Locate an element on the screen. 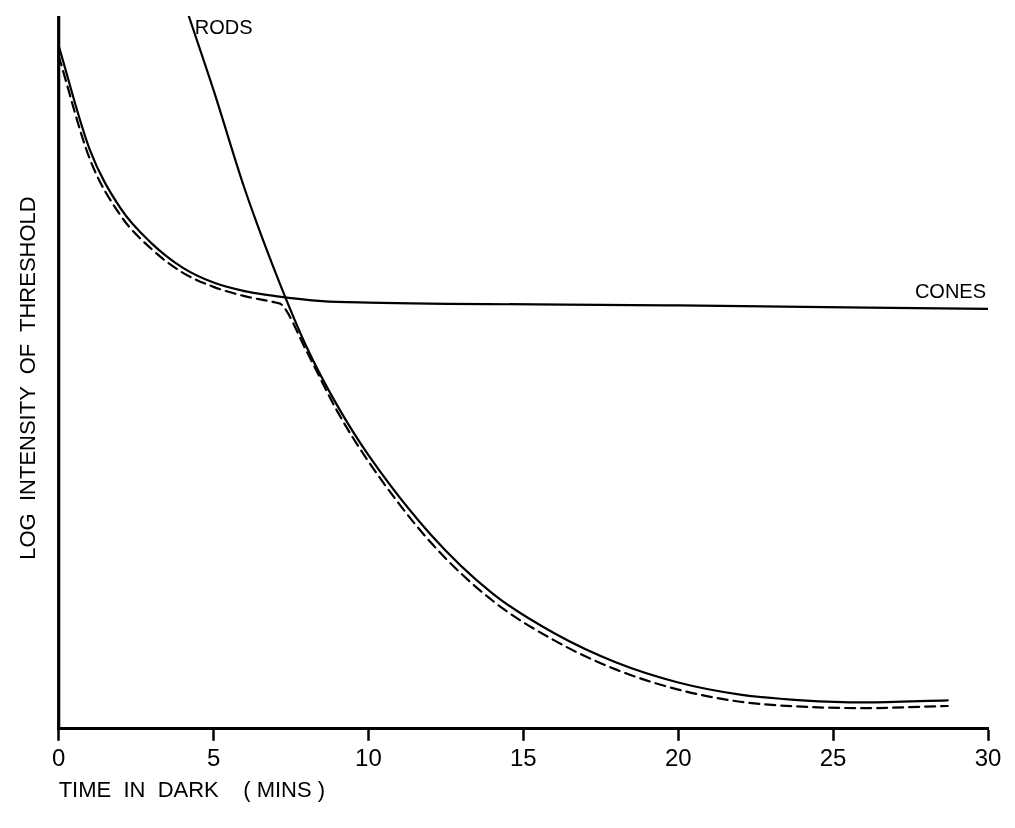 Image resolution: width=1015 pixels, height=828 pixels. x-axis-title: TIME IN DARK ( MINS ) is located at coordinates (192, 789).